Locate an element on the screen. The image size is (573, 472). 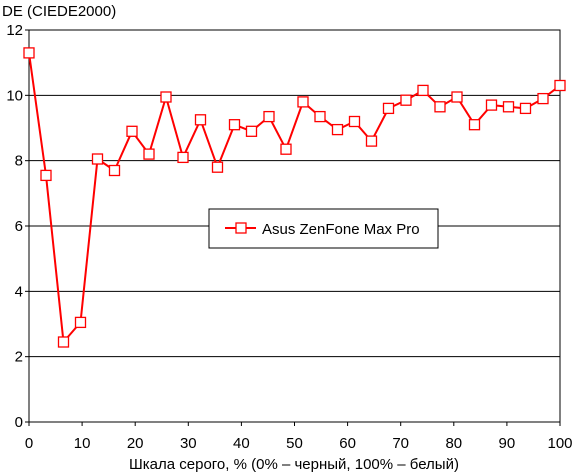
legend-marker is located at coordinates (241, 228).